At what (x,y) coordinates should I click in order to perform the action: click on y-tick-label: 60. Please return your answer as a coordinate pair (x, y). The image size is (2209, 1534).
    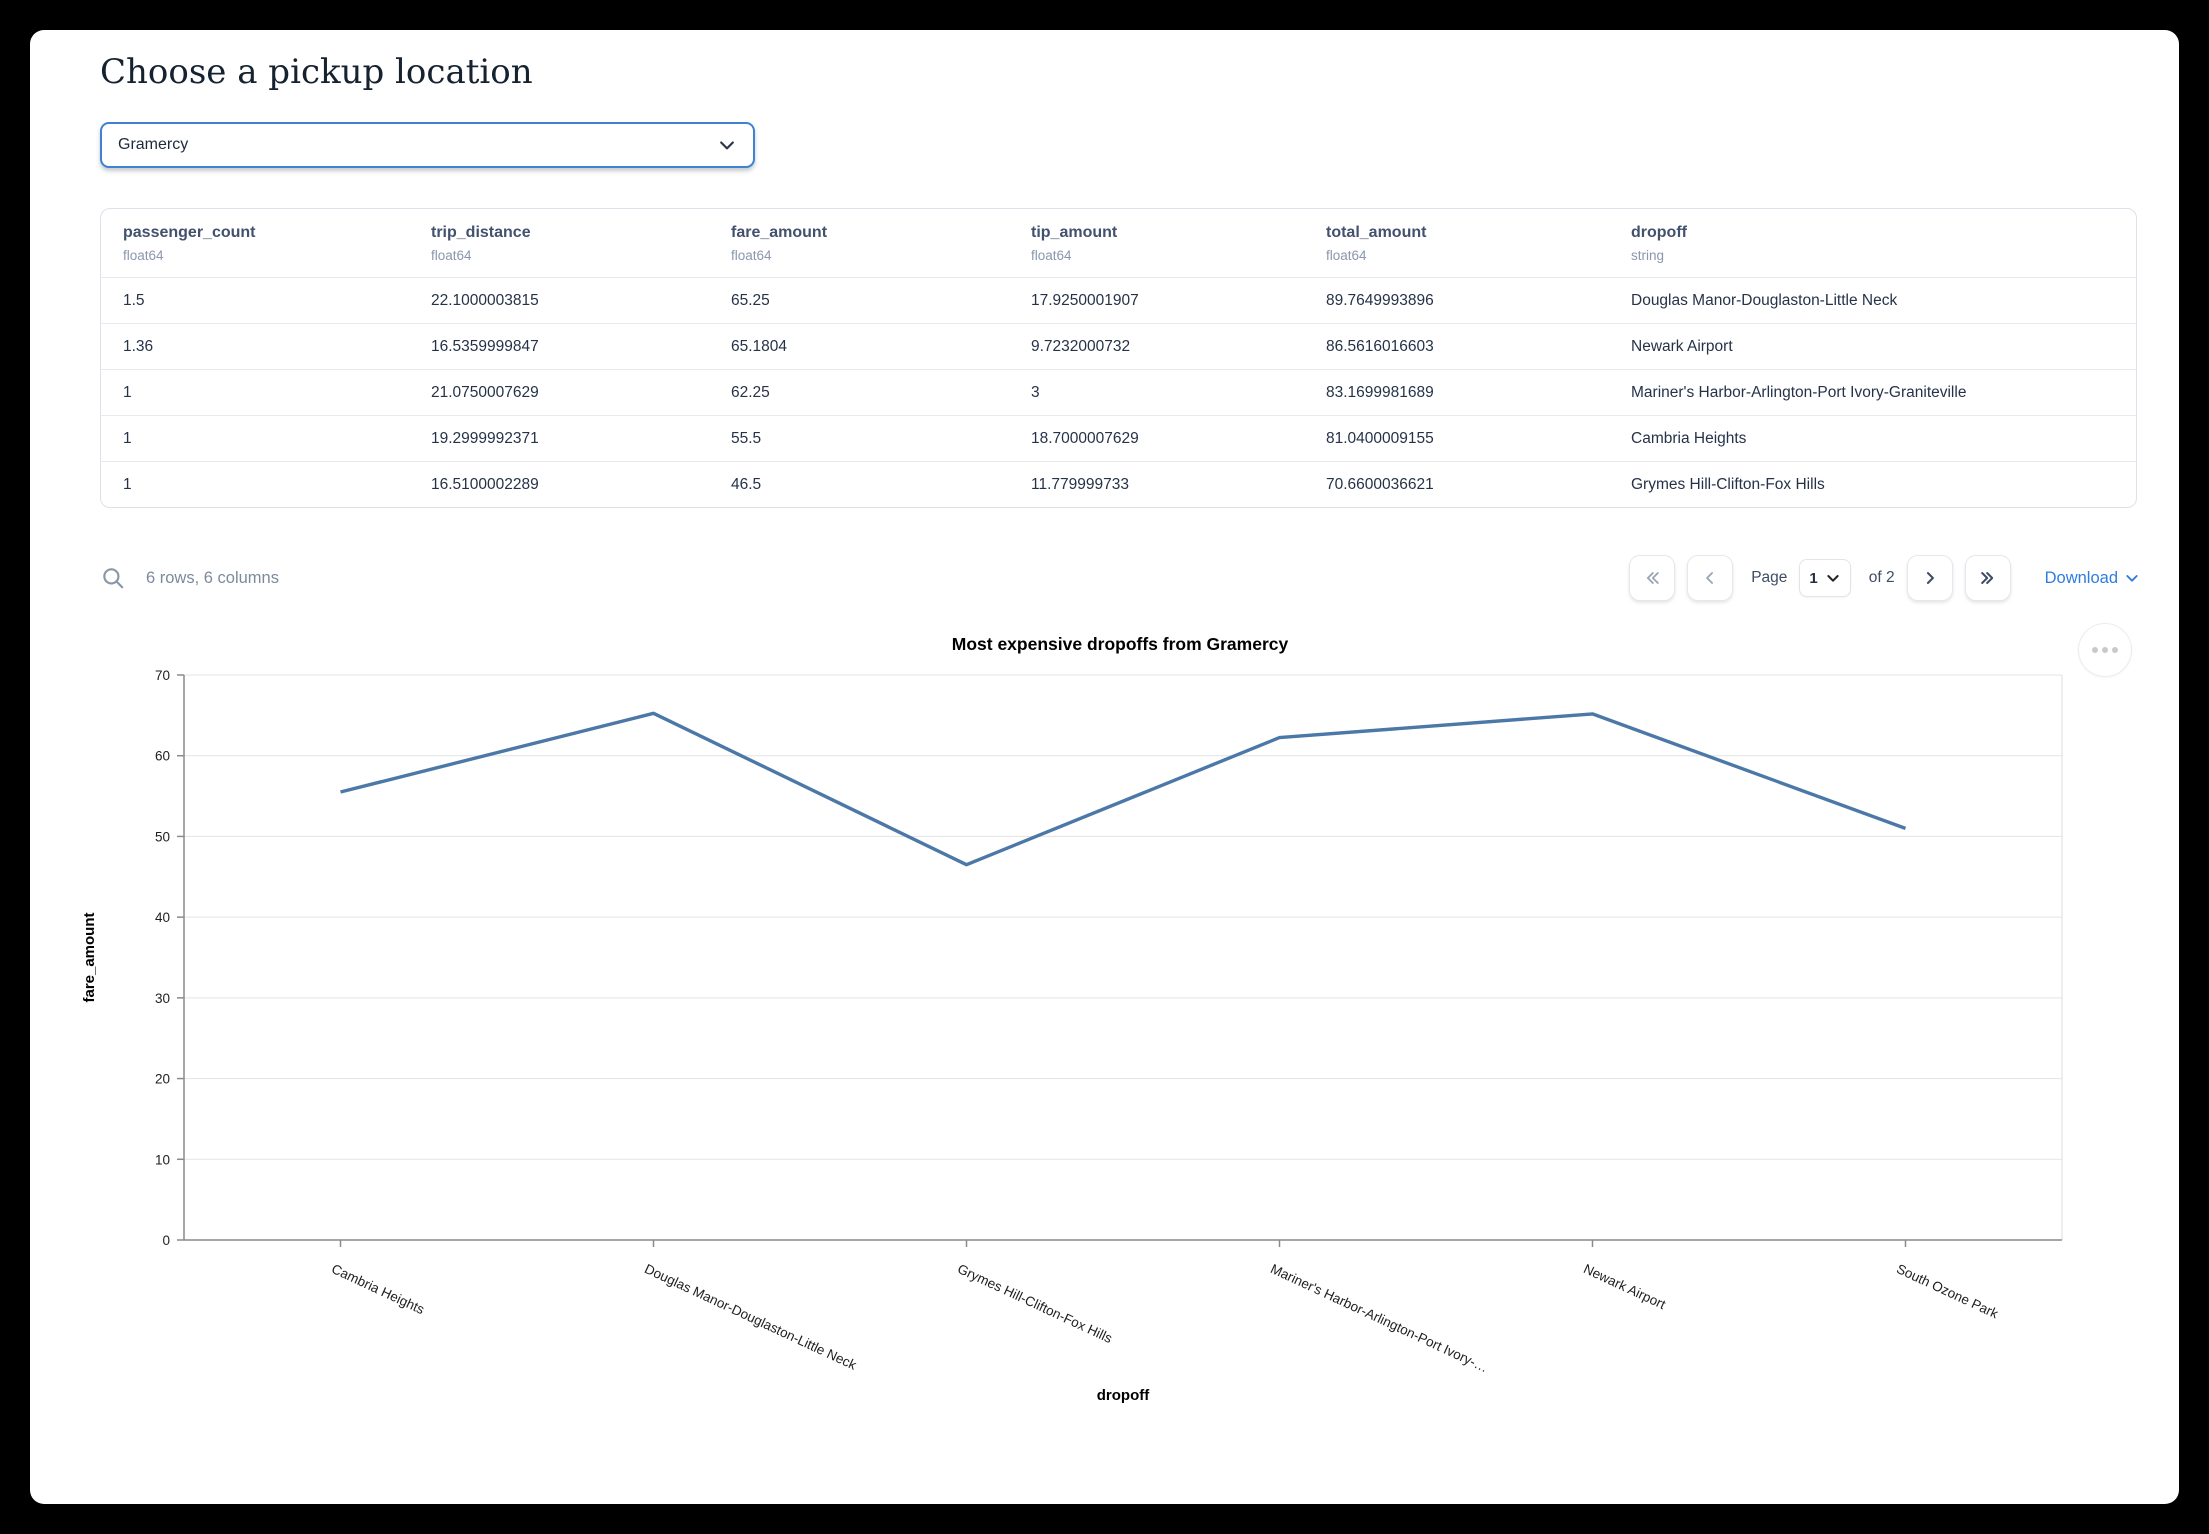
    Looking at the image, I should click on (162, 756).